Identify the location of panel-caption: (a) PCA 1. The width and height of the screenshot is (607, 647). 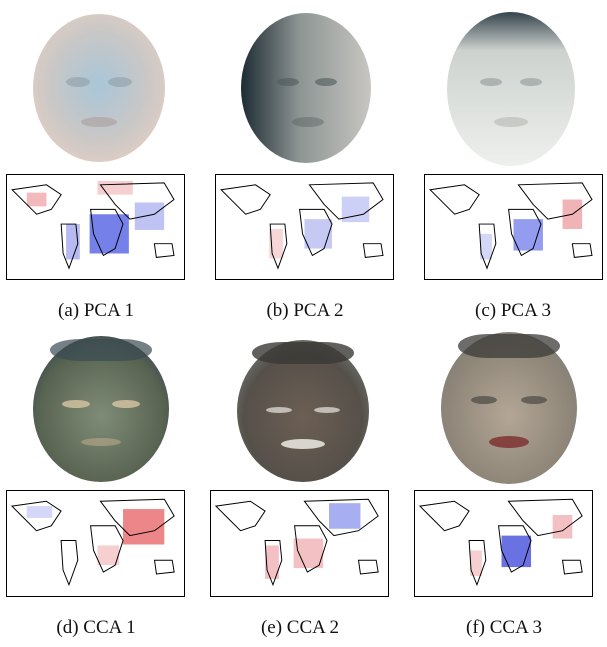
(96, 310).